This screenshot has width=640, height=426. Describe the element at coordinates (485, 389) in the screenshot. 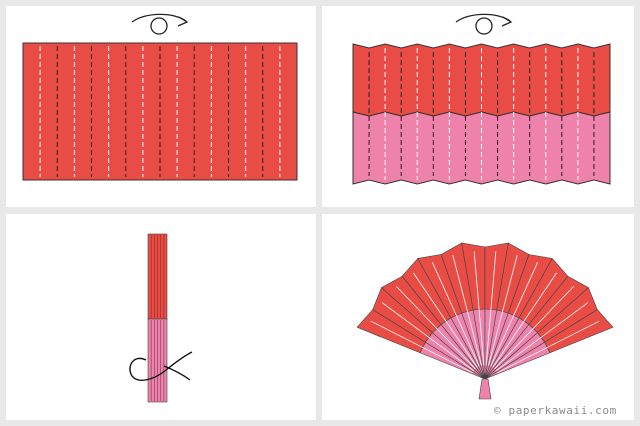

I see `fan-handle` at that location.